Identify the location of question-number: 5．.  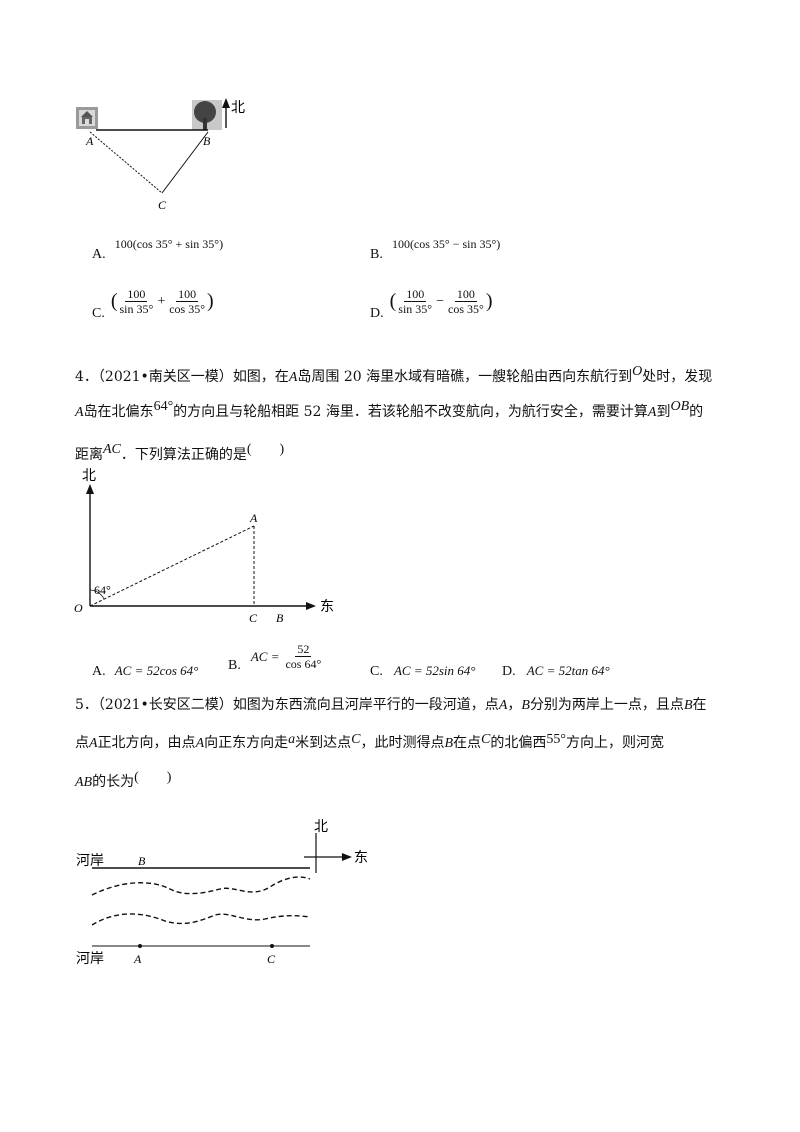
(86, 705).